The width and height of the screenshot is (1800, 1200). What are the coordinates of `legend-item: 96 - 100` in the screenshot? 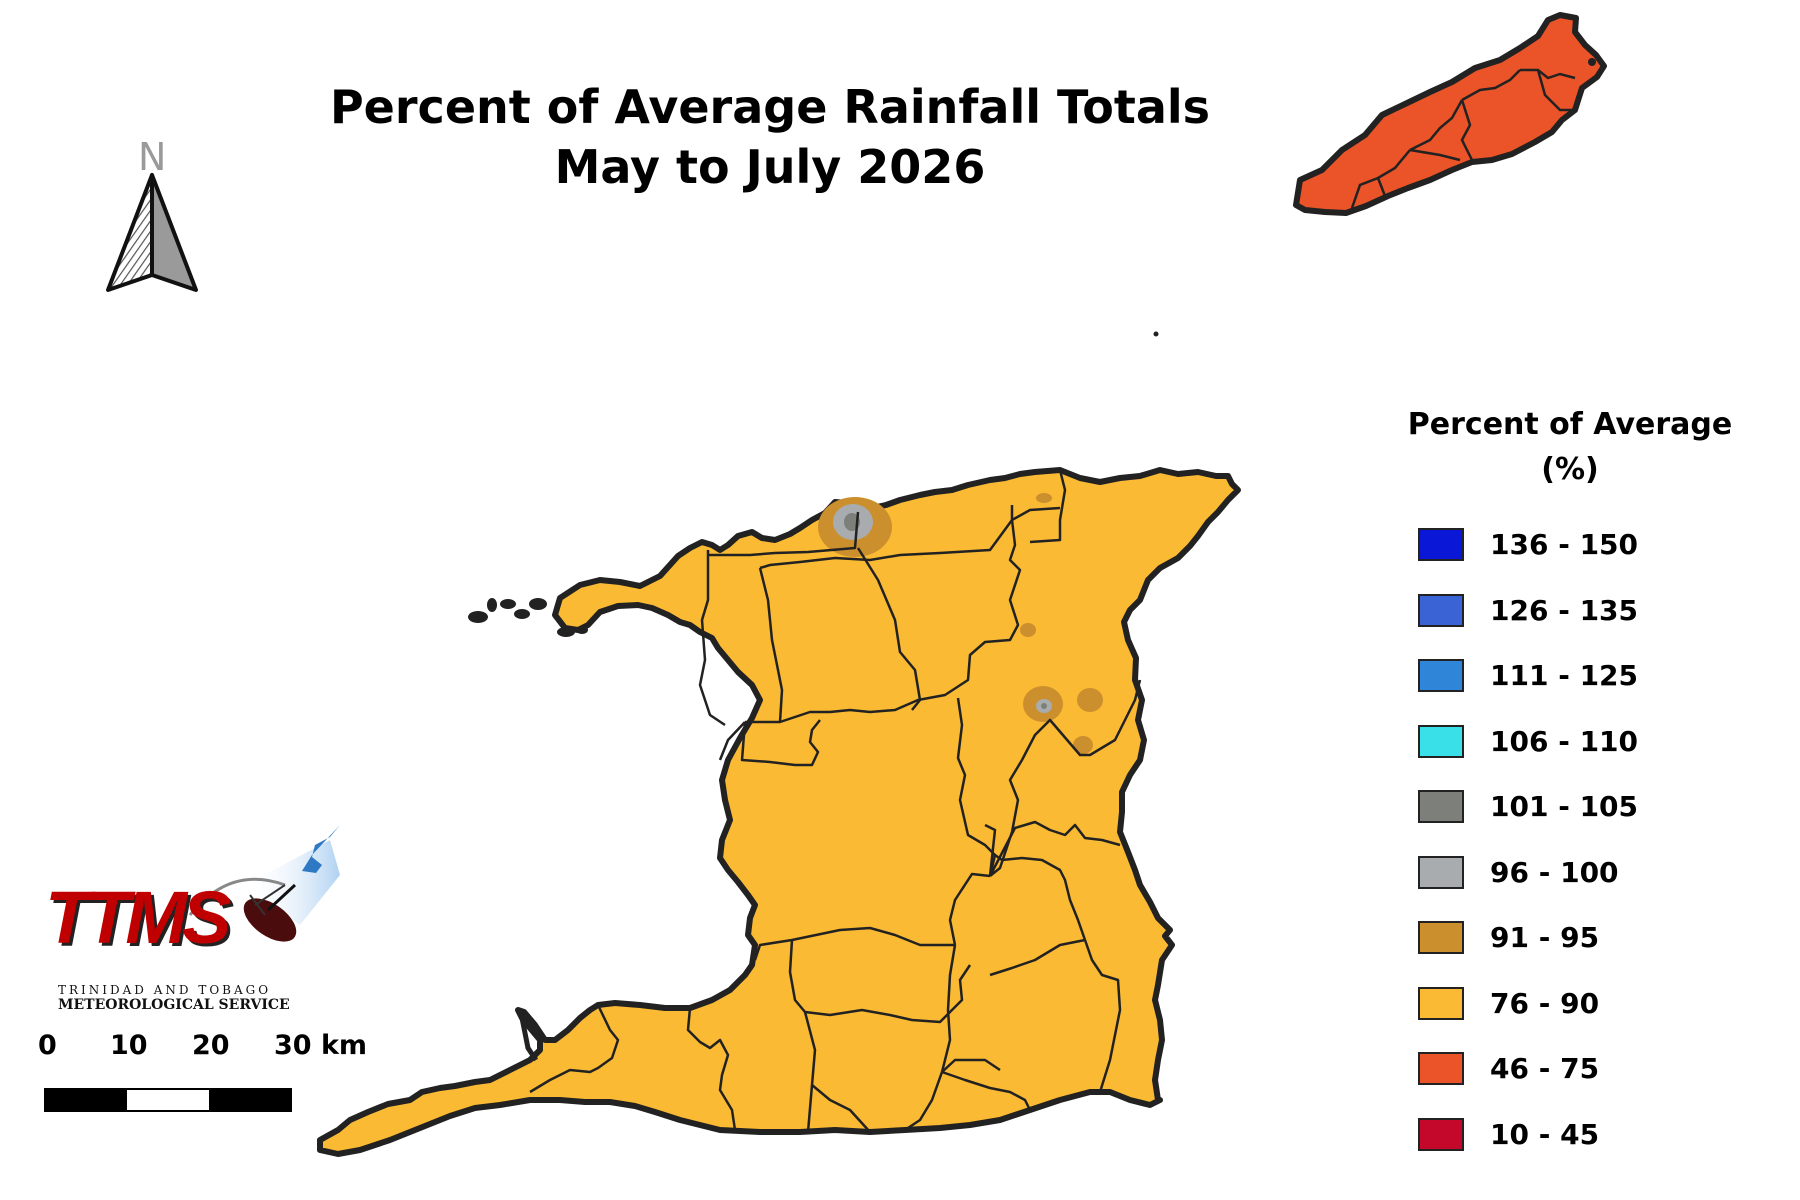 It's located at (1528, 888).